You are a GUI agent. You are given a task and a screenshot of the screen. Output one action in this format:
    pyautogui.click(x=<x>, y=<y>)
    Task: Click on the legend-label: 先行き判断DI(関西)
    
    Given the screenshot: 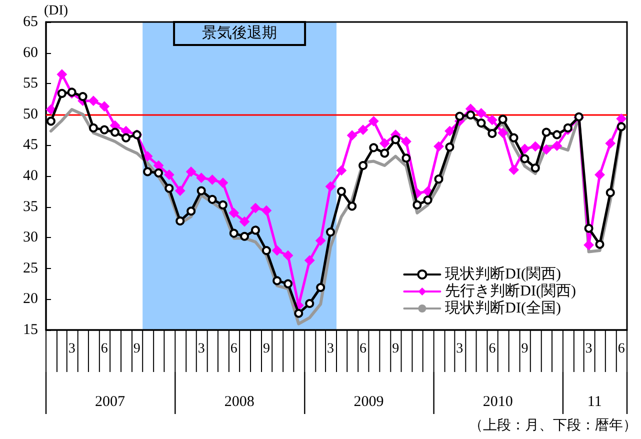 What is the action you would take?
    pyautogui.click(x=510, y=291)
    